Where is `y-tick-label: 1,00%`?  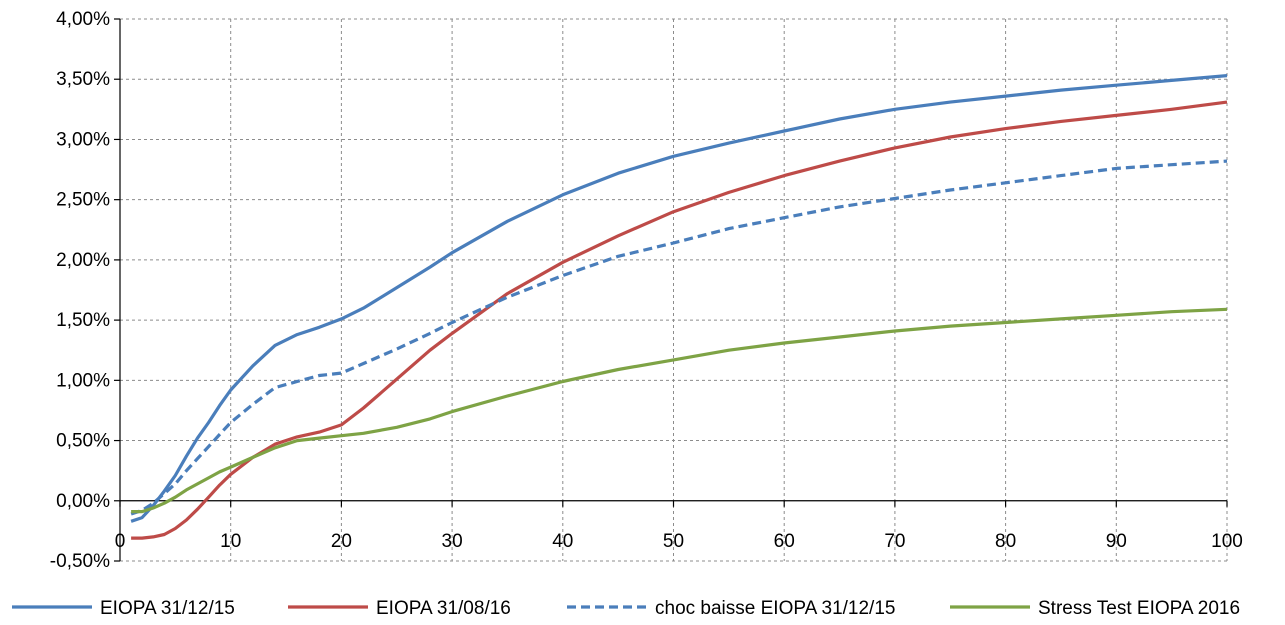
y-tick-label: 1,00% is located at coordinates (83, 380).